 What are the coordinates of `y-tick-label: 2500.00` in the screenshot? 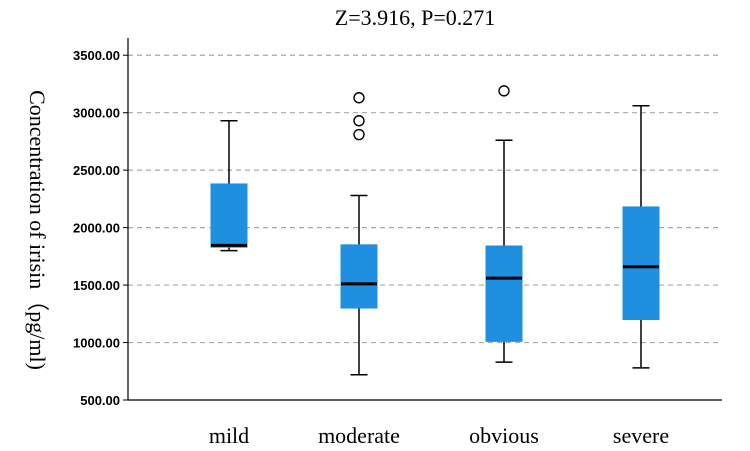 It's located at (96, 170).